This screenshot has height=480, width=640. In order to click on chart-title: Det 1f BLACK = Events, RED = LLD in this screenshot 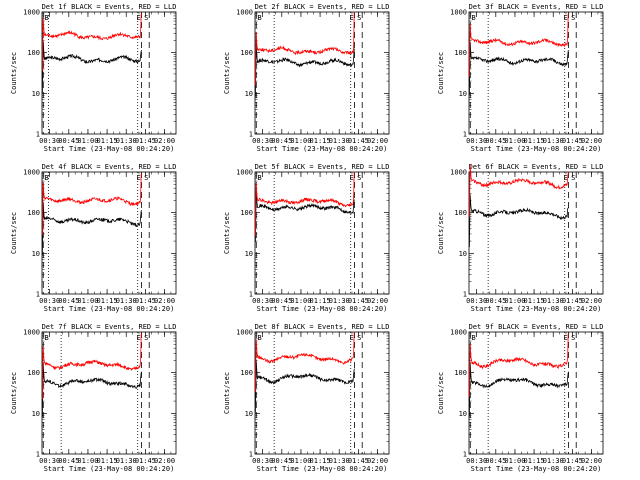, I will do `click(109, 7)`.